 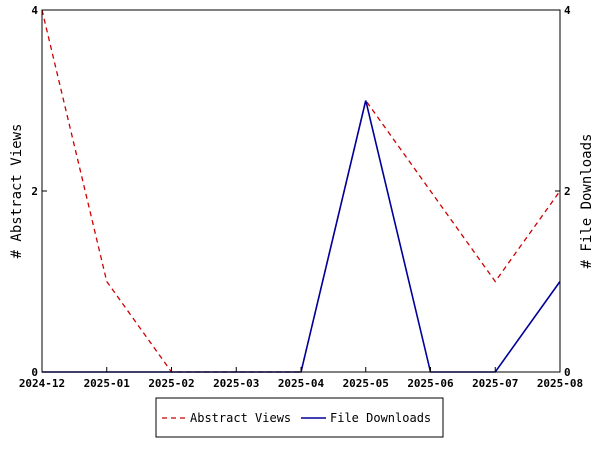 I want to click on y-left-tick-label: 4, so click(x=34, y=10).